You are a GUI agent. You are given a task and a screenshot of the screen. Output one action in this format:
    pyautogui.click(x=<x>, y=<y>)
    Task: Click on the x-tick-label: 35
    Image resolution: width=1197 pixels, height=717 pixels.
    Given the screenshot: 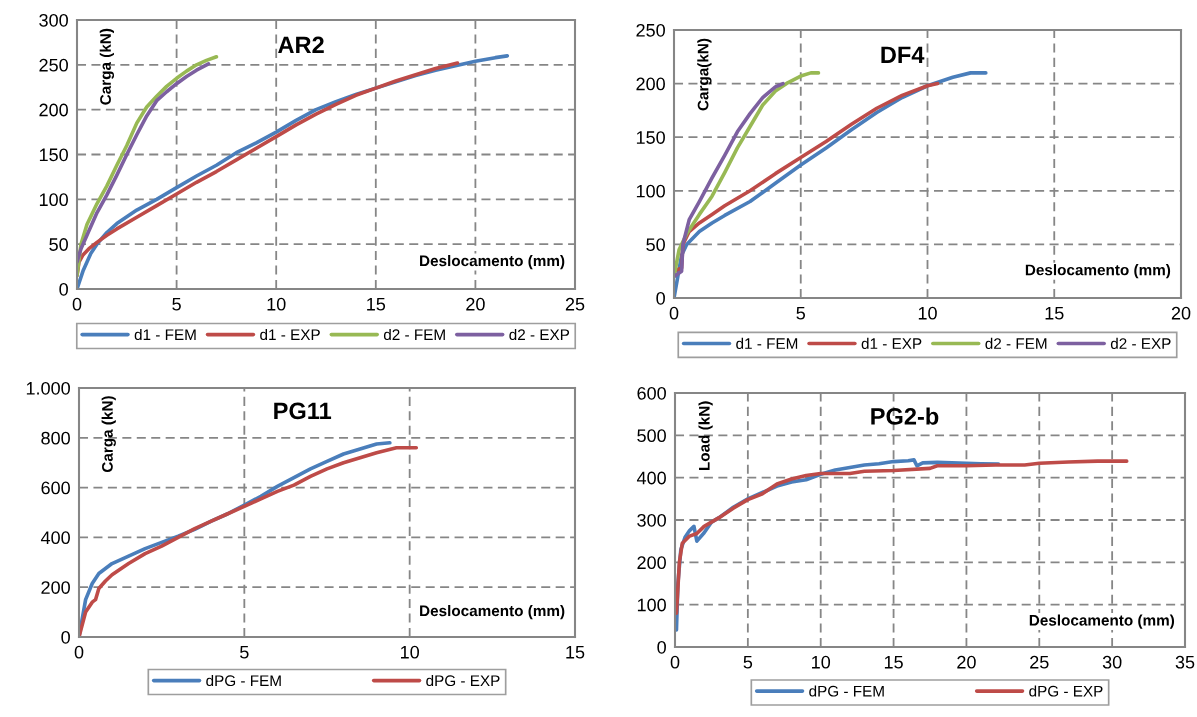 What is the action you would take?
    pyautogui.click(x=1185, y=662)
    